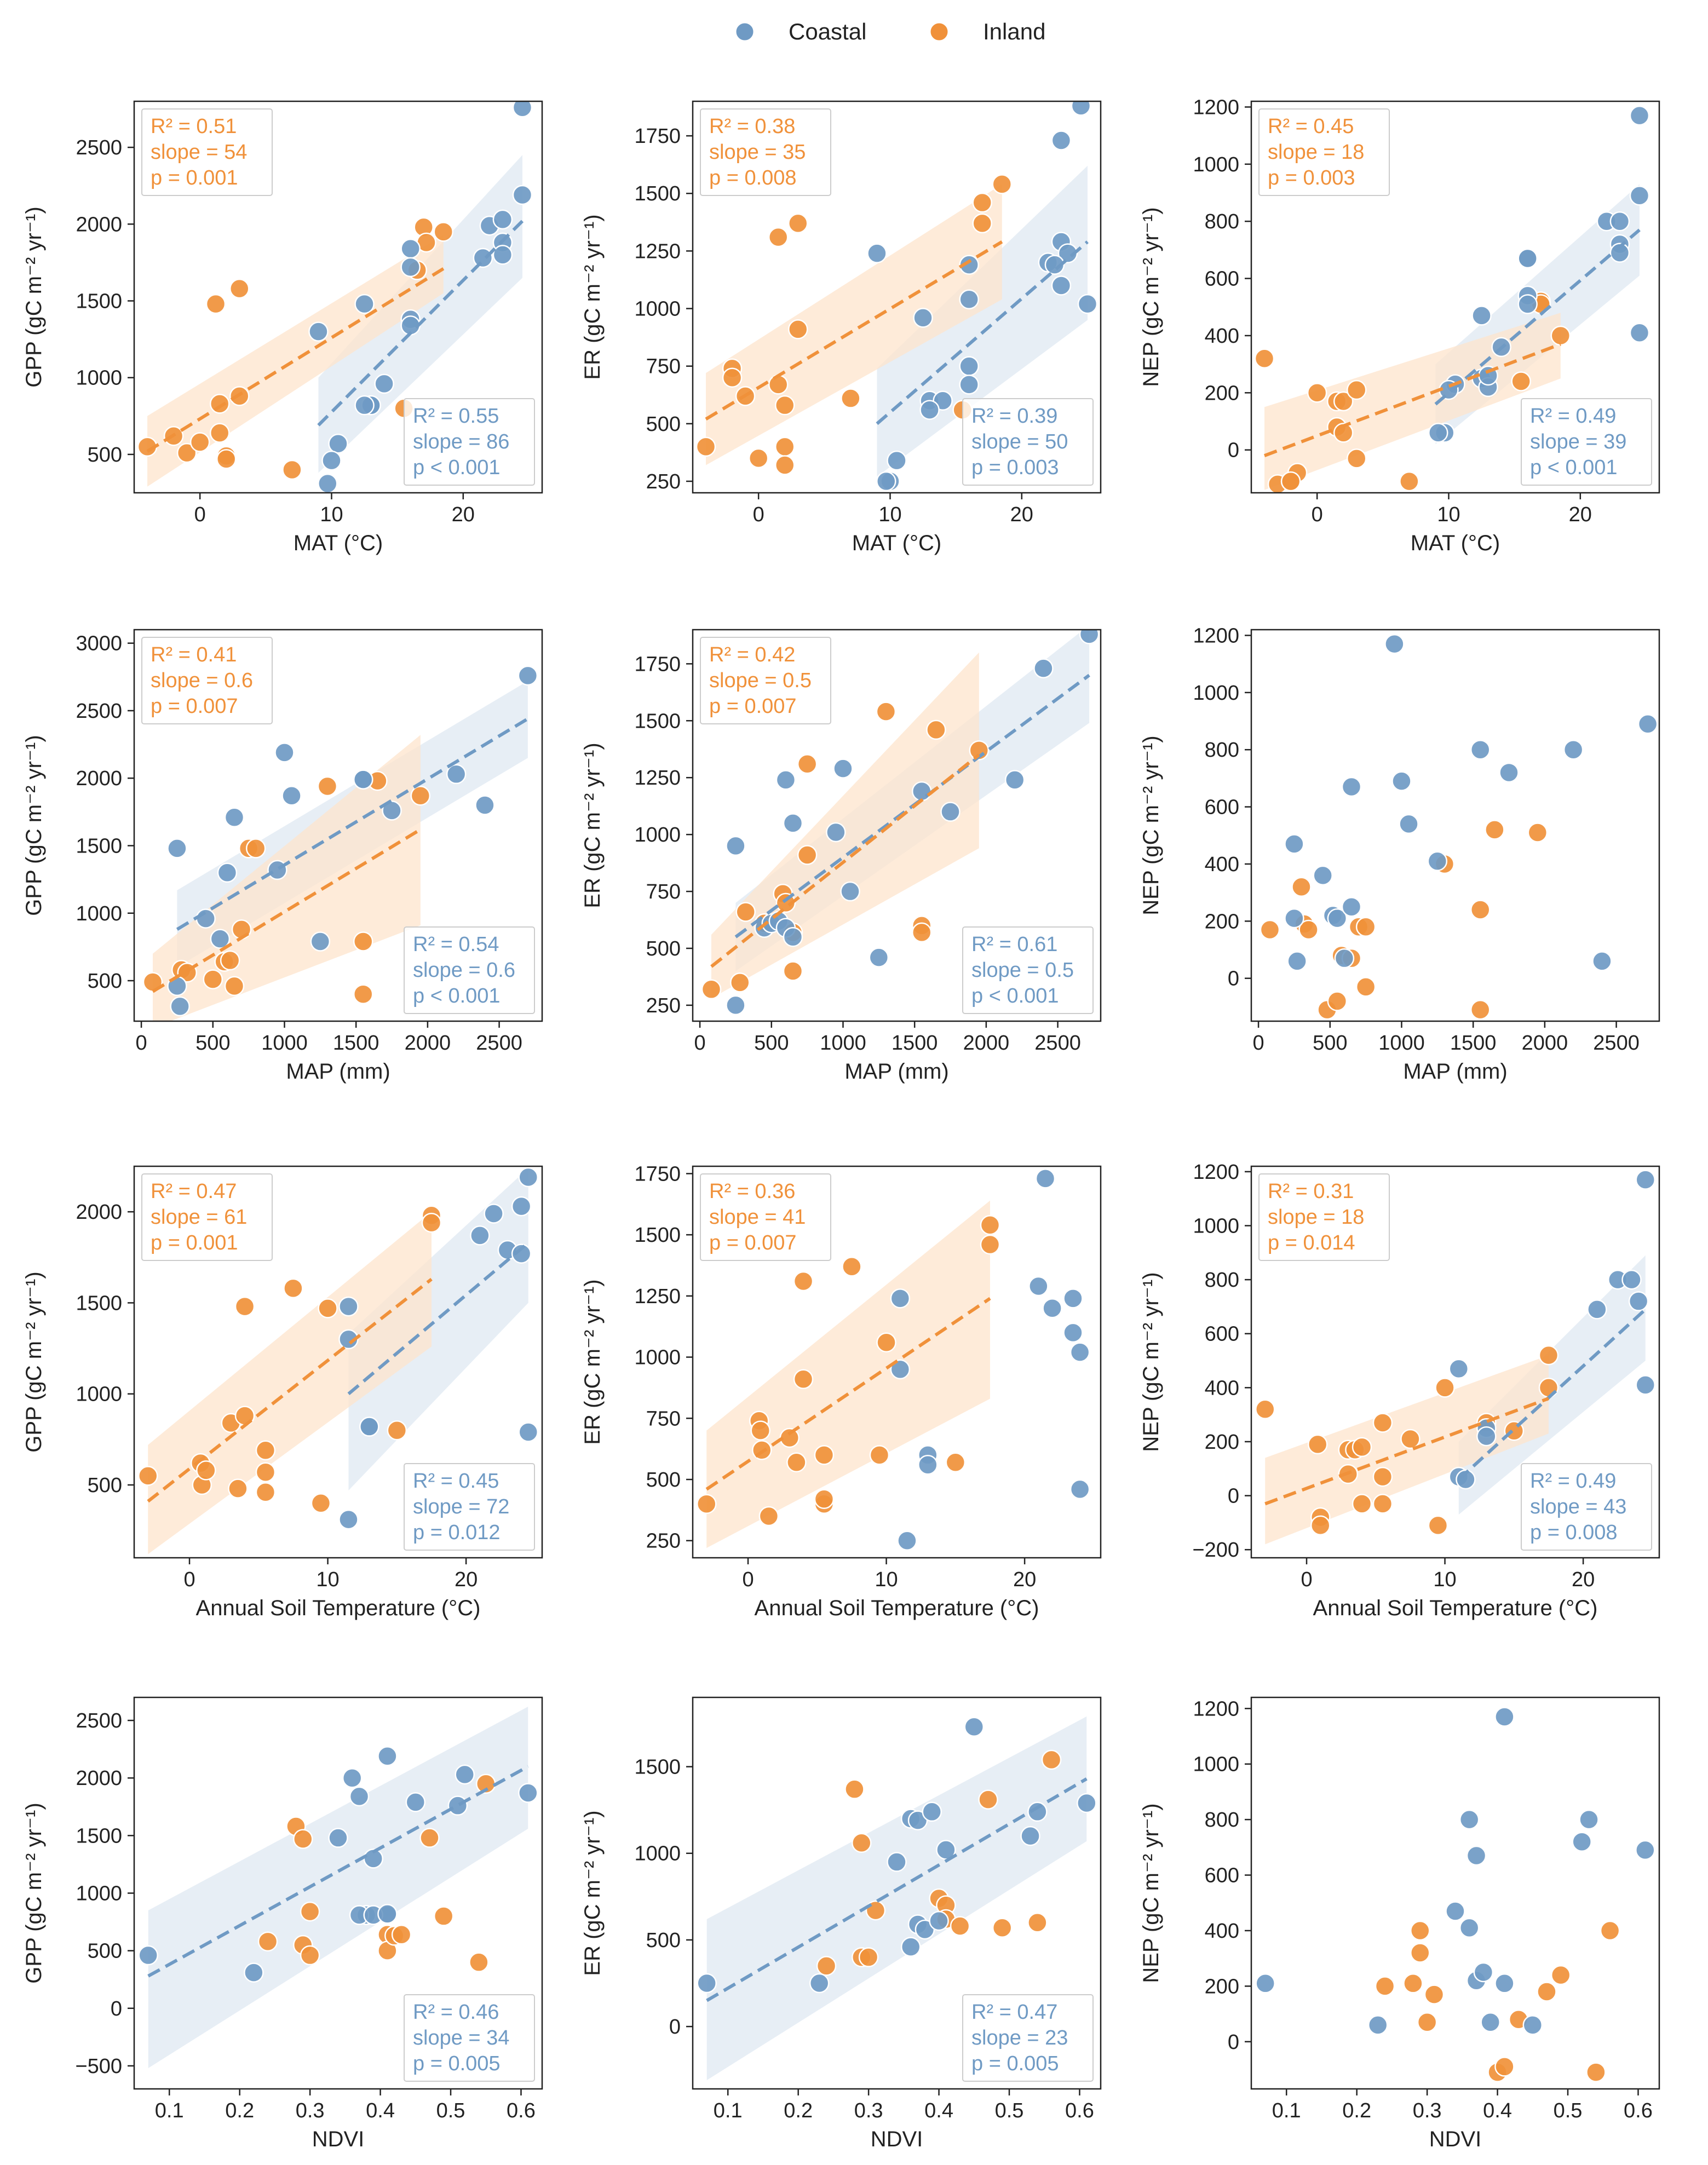 Image resolution: width=1708 pixels, height=2165 pixels. I want to click on stats-text-coastal: R² = 0.39, so click(1014, 416).